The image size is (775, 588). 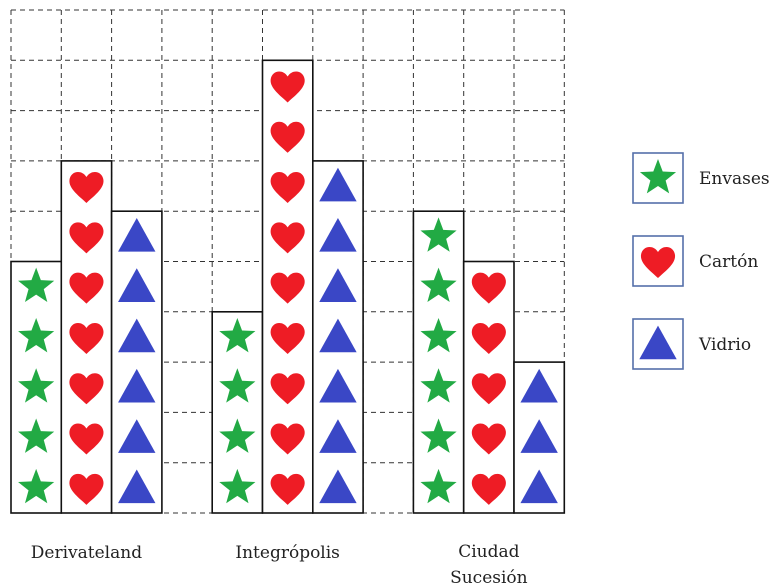 I want to click on bar-cartón-1, so click(x=86, y=337).